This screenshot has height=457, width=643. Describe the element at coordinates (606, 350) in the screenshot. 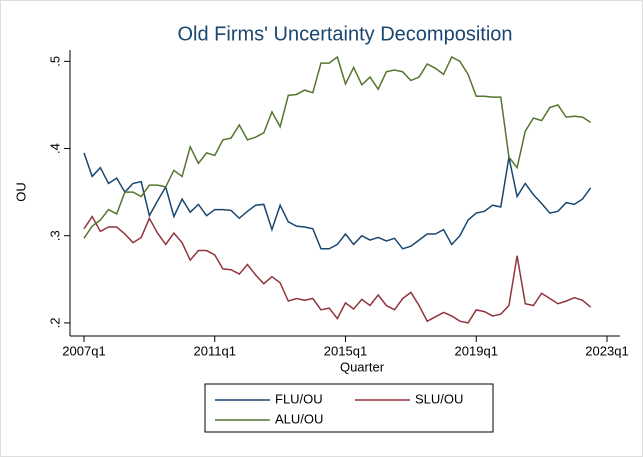

I see `x-tick-label: 2023q1` at that location.